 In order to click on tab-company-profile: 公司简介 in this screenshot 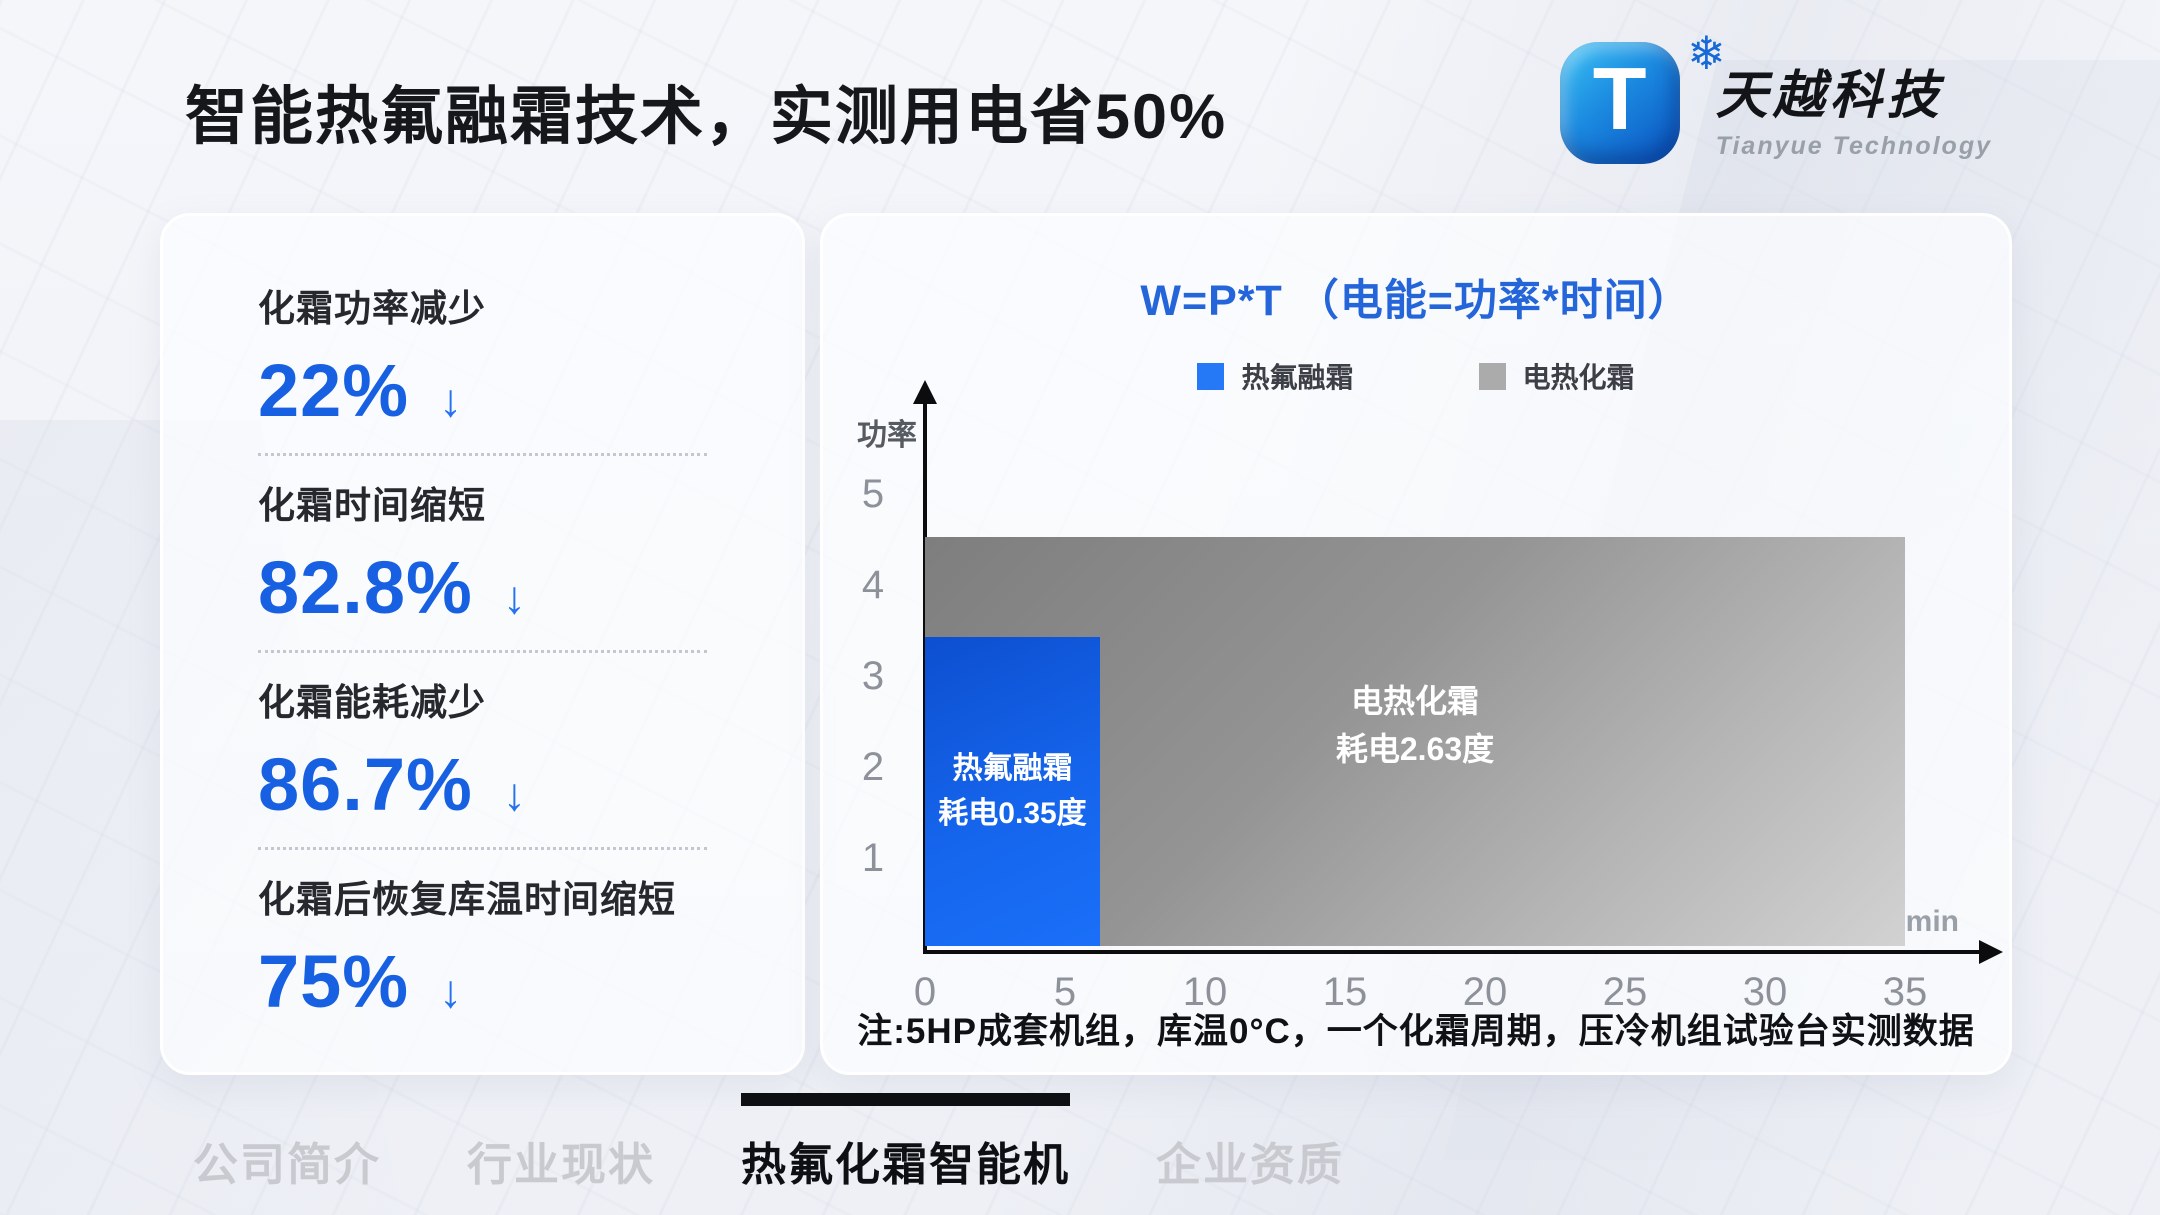, I will do `click(287, 1164)`.